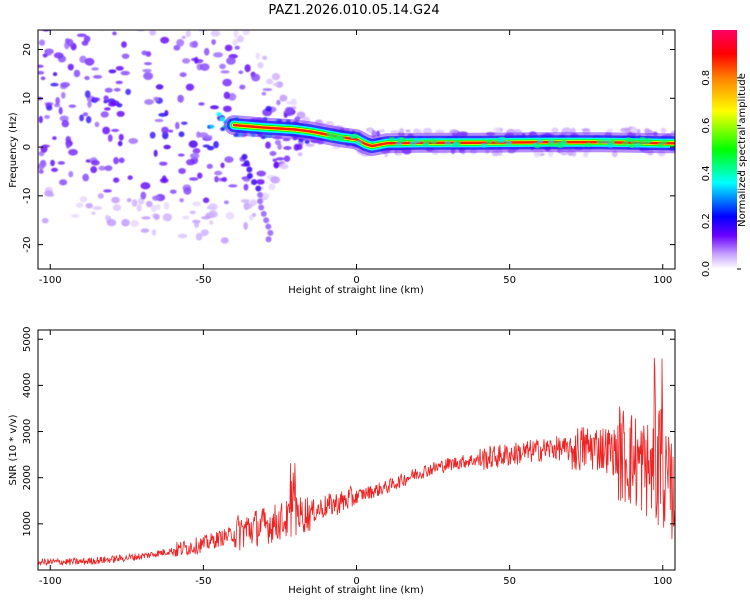 The image size is (750, 600). I want to click on colorbar-tick-label: 0.6, so click(706, 126).